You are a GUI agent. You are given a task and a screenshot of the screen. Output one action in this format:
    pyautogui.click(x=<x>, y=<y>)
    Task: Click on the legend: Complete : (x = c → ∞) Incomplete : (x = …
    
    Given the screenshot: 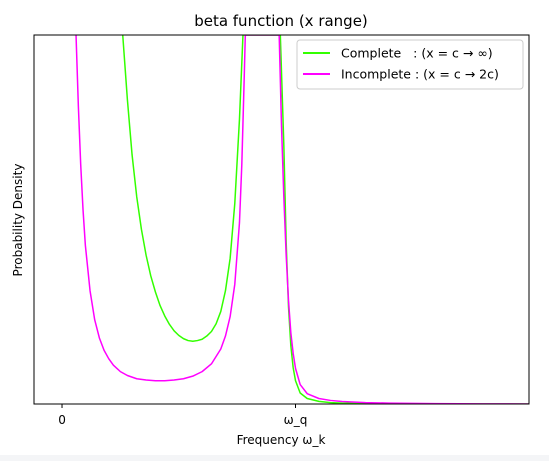 What is the action you would take?
    pyautogui.click(x=410, y=64)
    